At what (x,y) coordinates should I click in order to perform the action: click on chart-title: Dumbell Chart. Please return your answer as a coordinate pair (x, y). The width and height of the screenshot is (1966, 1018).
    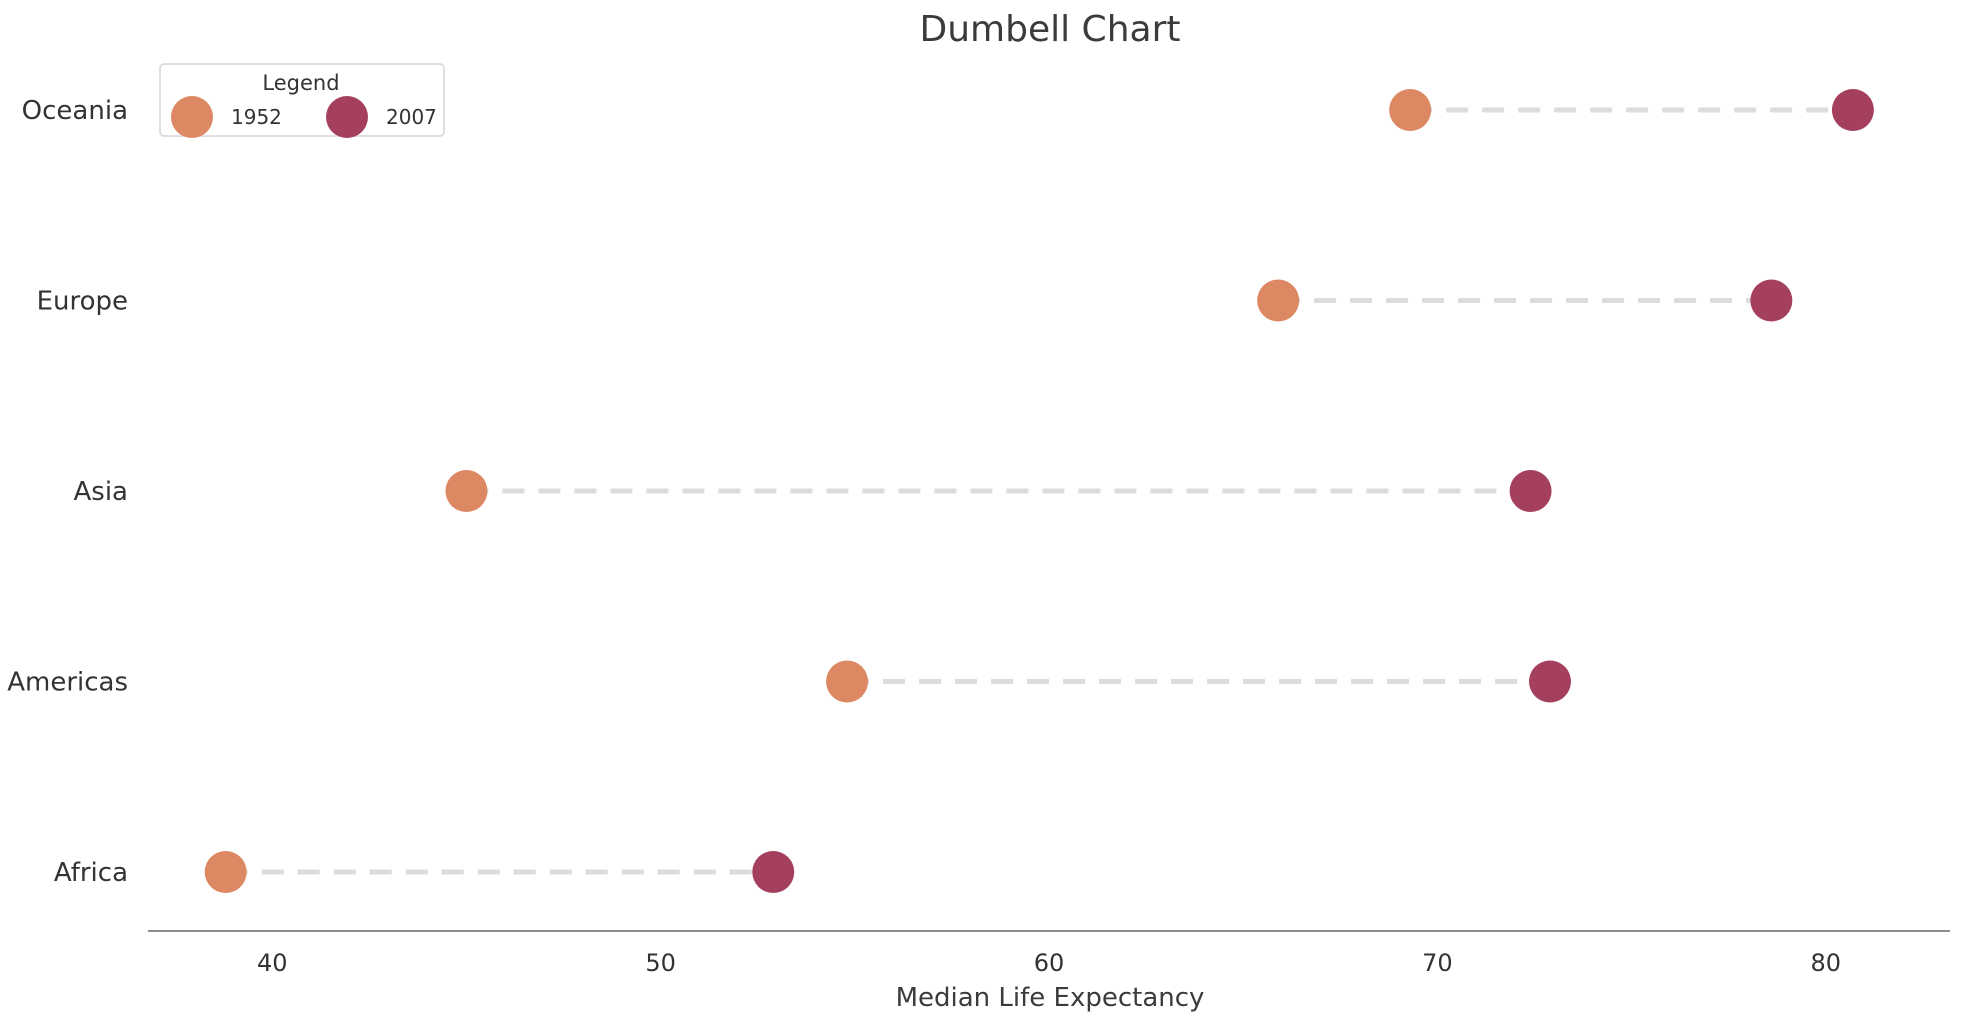
    Looking at the image, I should click on (1050, 29).